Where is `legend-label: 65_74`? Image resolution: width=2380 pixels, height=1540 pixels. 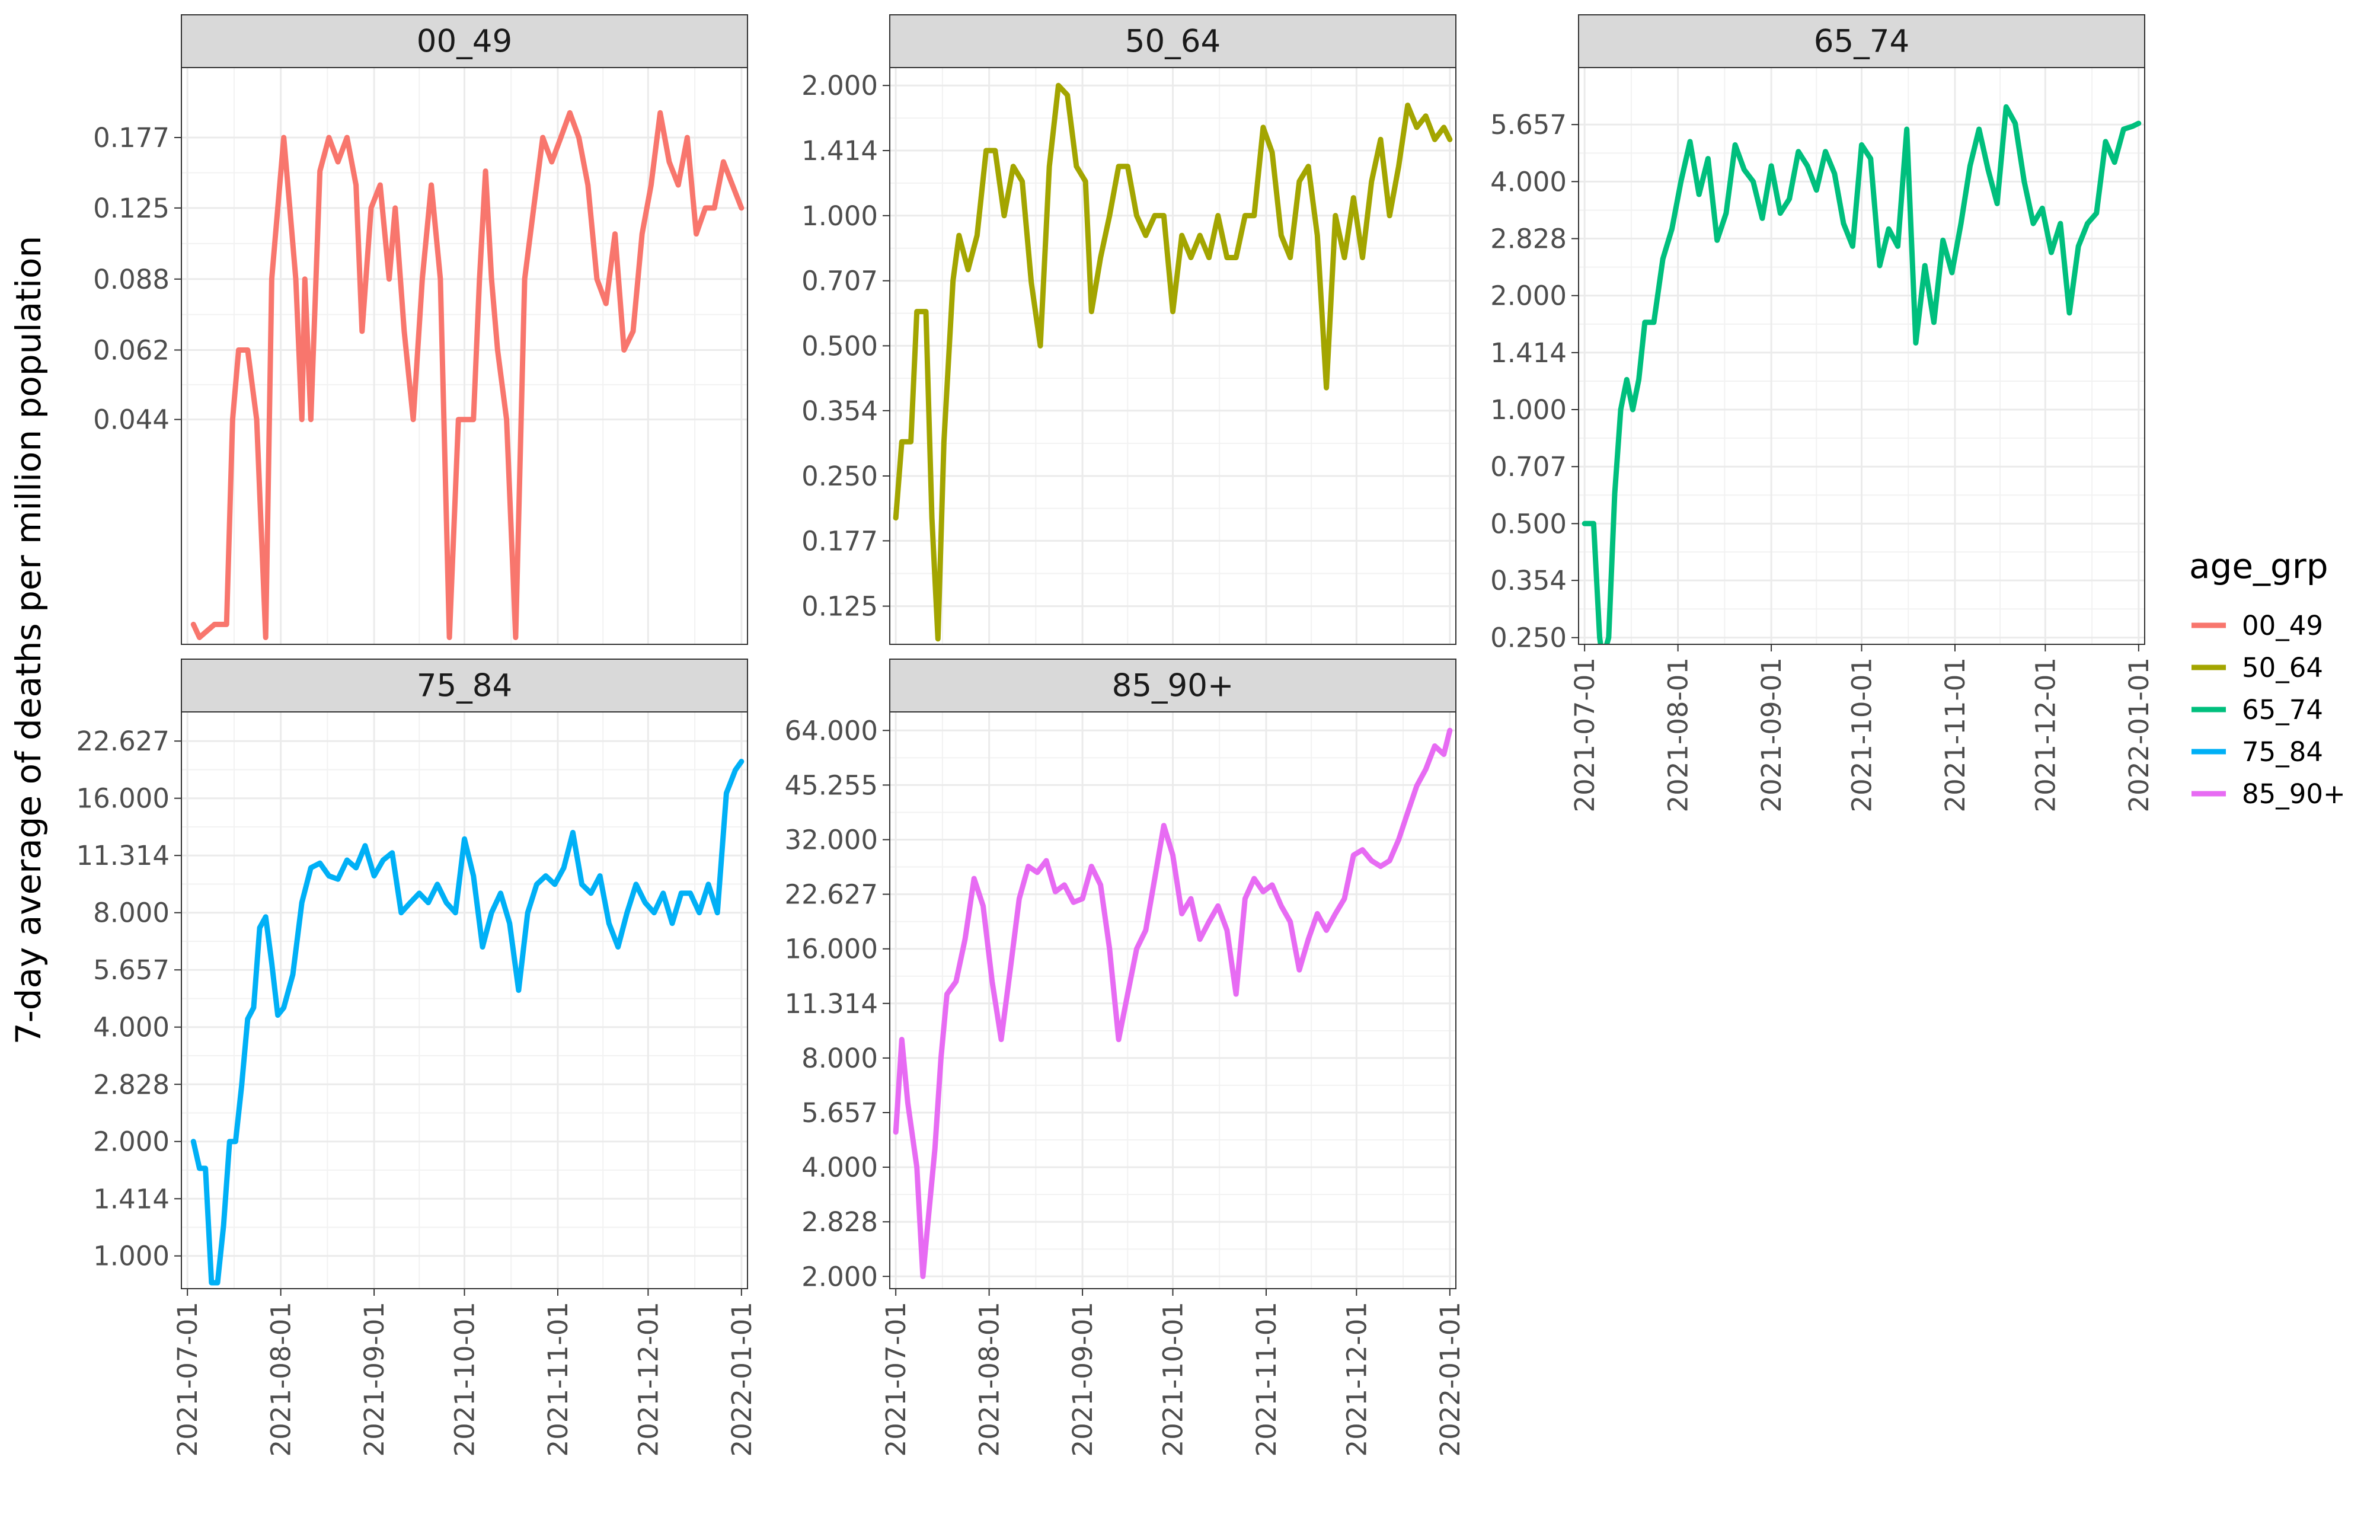 legend-label: 65_74 is located at coordinates (2282, 710).